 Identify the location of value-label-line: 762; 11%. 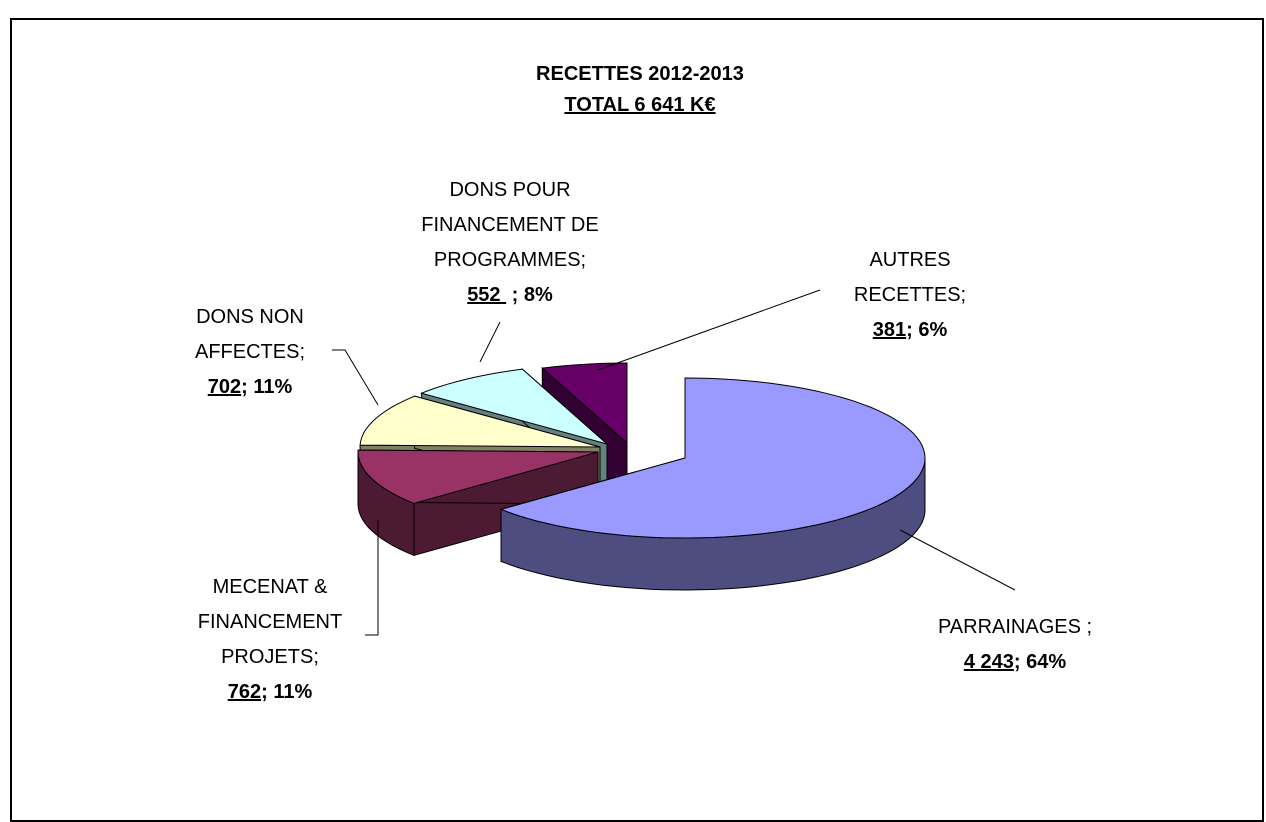
(270, 692).